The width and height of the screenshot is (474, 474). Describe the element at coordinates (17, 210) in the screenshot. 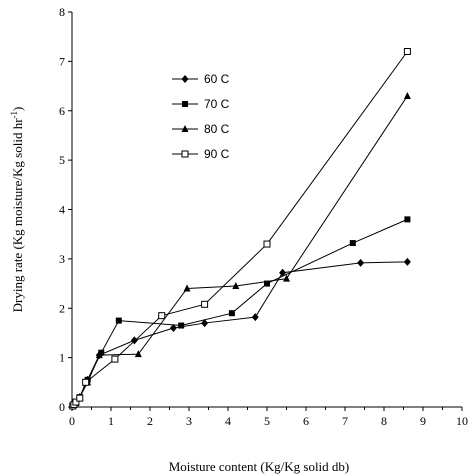

I see `y-axis-title: Drying rate (Kg moisture/Kg solid hr-1)` at that location.